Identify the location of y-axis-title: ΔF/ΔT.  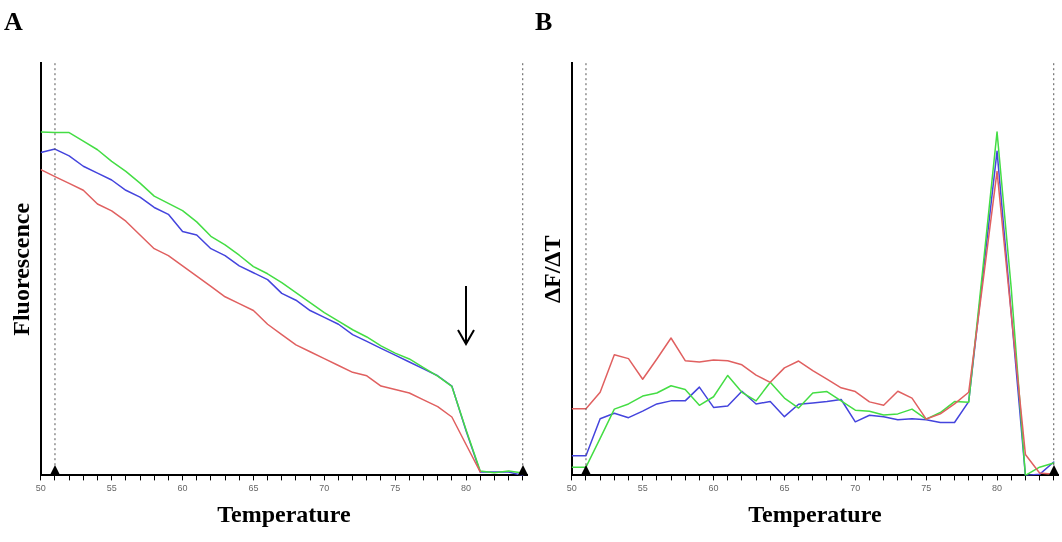
(551, 269).